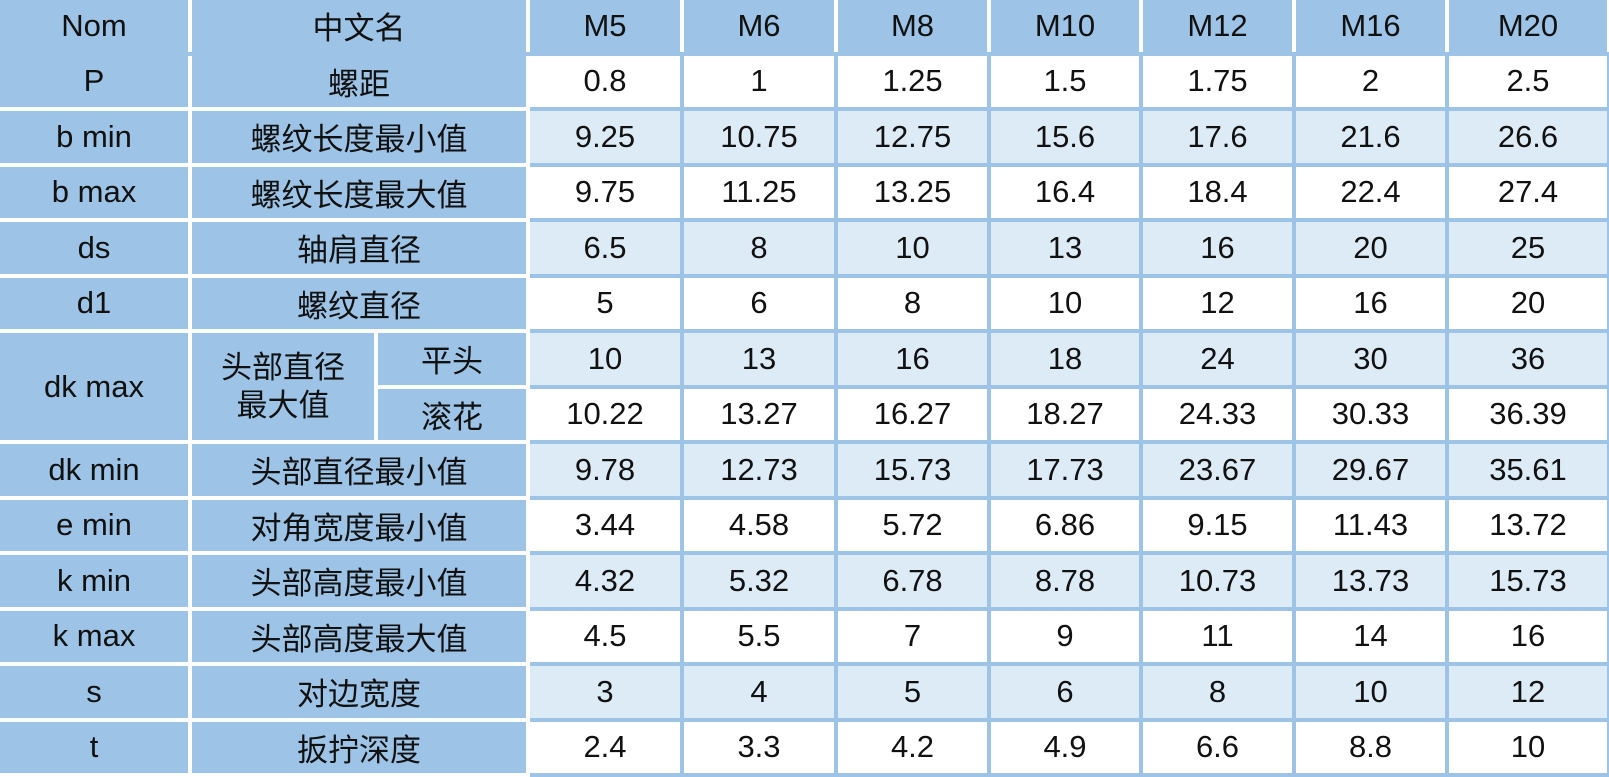 The height and width of the screenshot is (777, 1609). Describe the element at coordinates (359, 81) in the screenshot. I see `row-chinese-name: 螺距` at that location.